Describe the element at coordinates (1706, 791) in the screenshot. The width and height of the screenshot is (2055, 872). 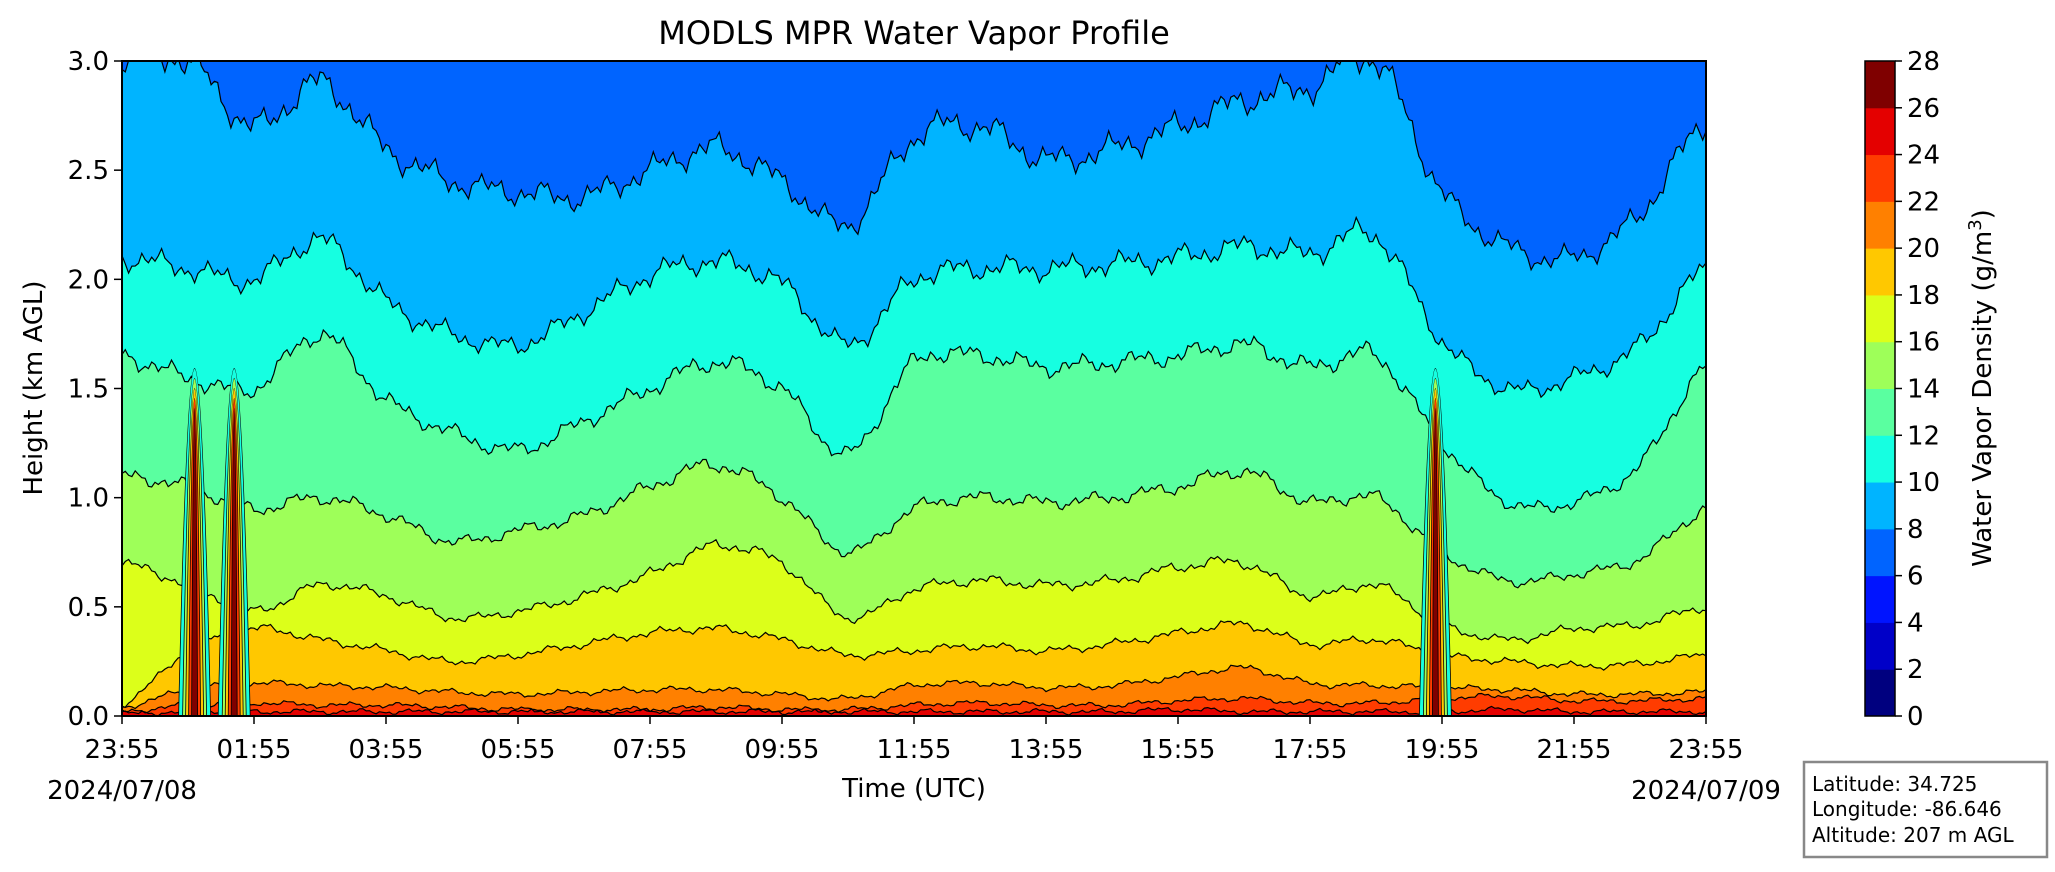
I see `date-end-label: 2024/07/09` at that location.